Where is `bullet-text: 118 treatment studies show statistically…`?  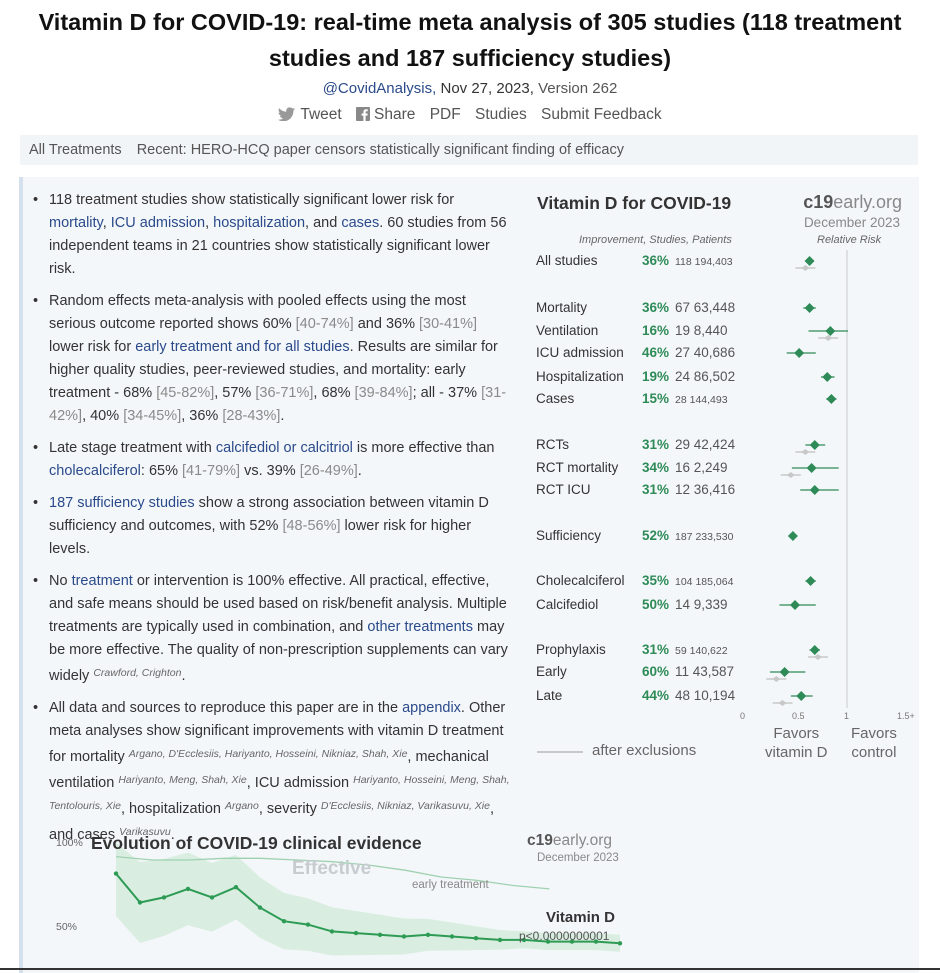
bullet-text: 118 treatment studies show statistically… is located at coordinates (252, 200).